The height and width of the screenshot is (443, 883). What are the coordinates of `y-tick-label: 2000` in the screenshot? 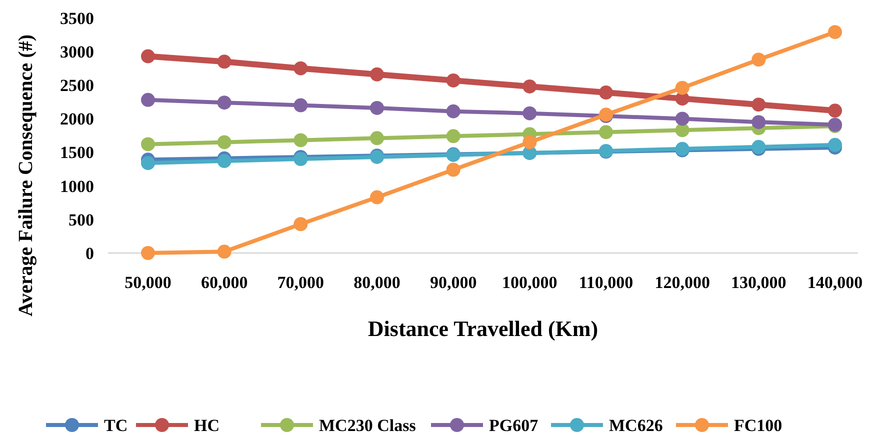 It's located at (77, 119).